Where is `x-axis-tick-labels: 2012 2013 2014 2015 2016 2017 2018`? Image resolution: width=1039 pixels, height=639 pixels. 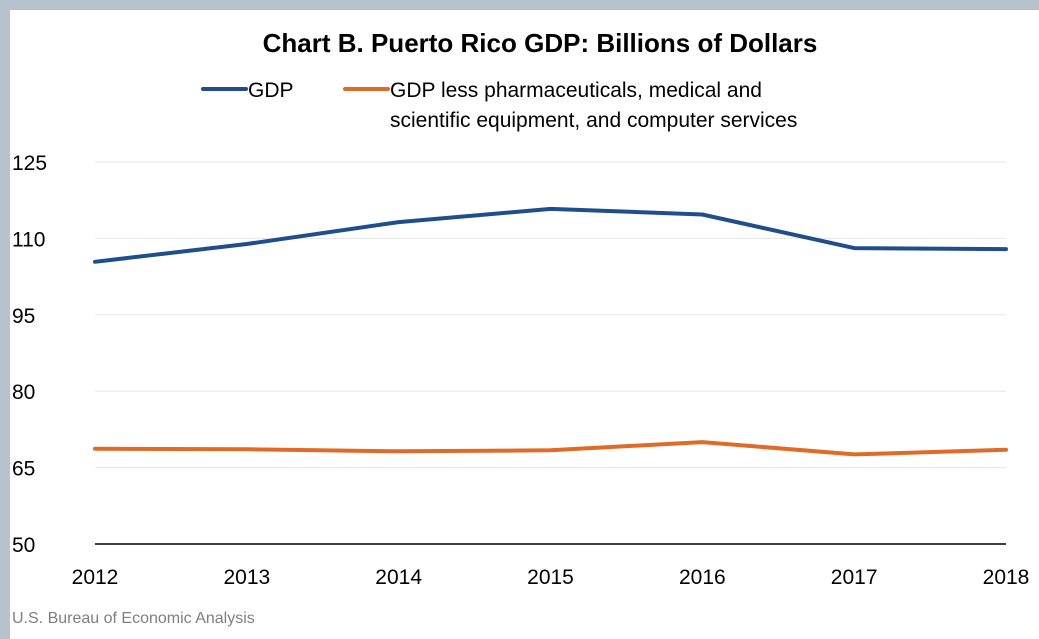 x-axis-tick-labels: 2012 2013 2014 2015 2016 2017 2018 is located at coordinates (551, 577).